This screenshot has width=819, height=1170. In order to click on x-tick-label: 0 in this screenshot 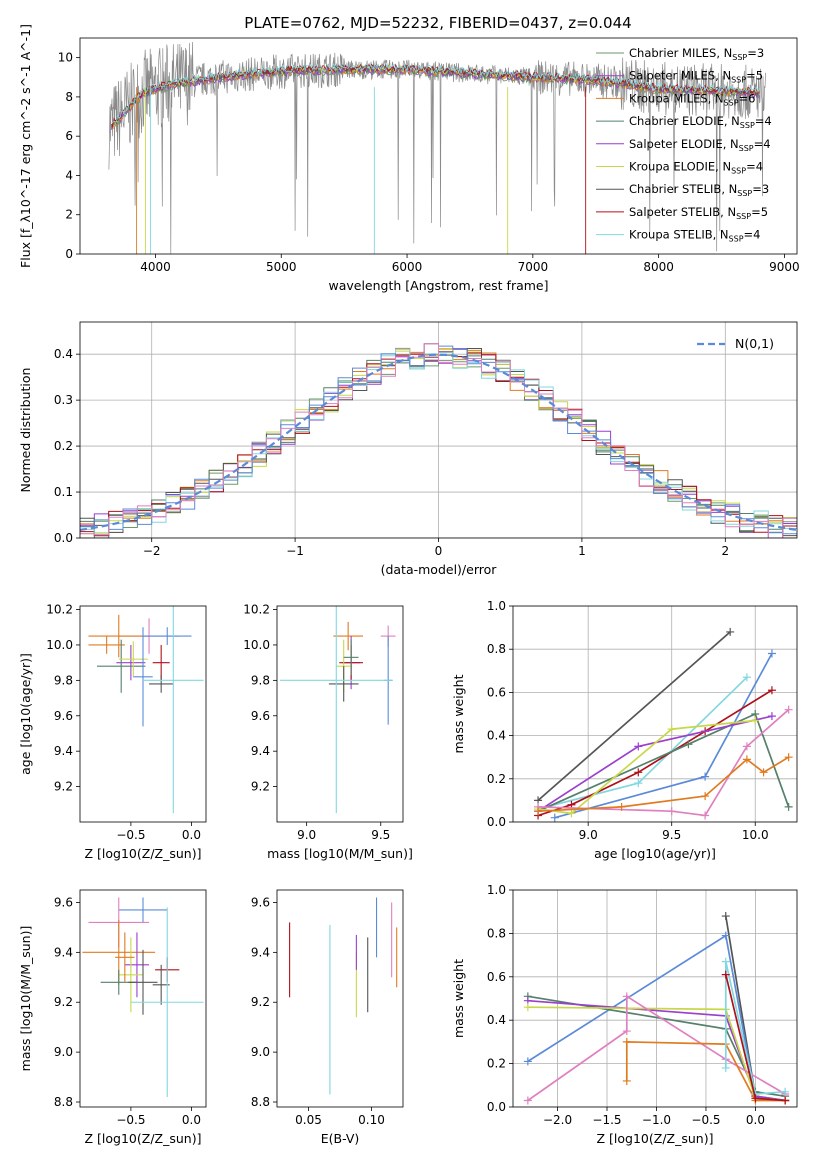, I will do `click(439, 551)`.